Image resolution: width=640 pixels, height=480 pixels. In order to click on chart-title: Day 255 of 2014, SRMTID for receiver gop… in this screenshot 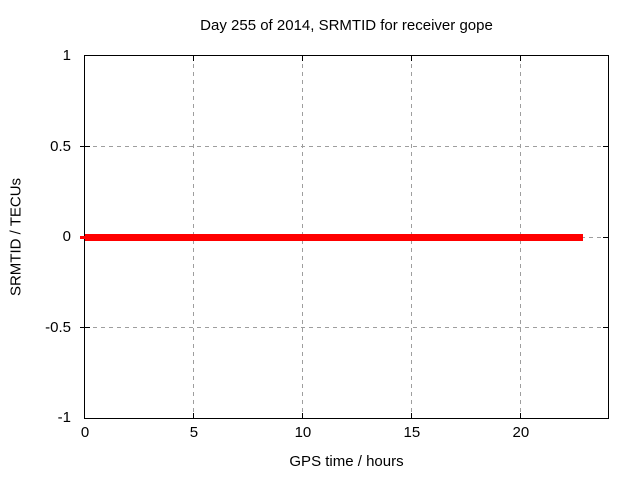, I will do `click(346, 25)`.